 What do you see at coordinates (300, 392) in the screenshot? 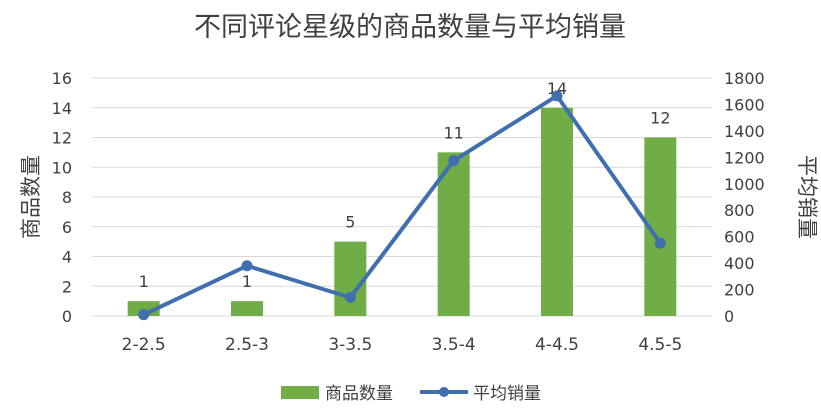
I see `legend-bar-swatch` at bounding box center [300, 392].